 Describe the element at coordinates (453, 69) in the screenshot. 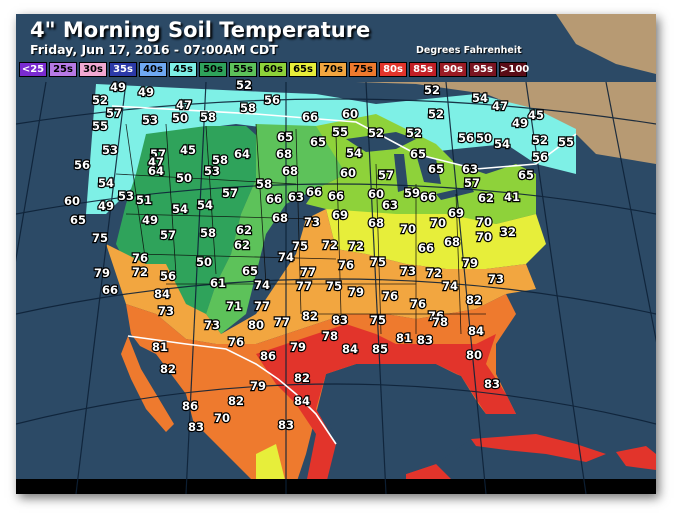

I see `legend-swatch: 90s` at that location.